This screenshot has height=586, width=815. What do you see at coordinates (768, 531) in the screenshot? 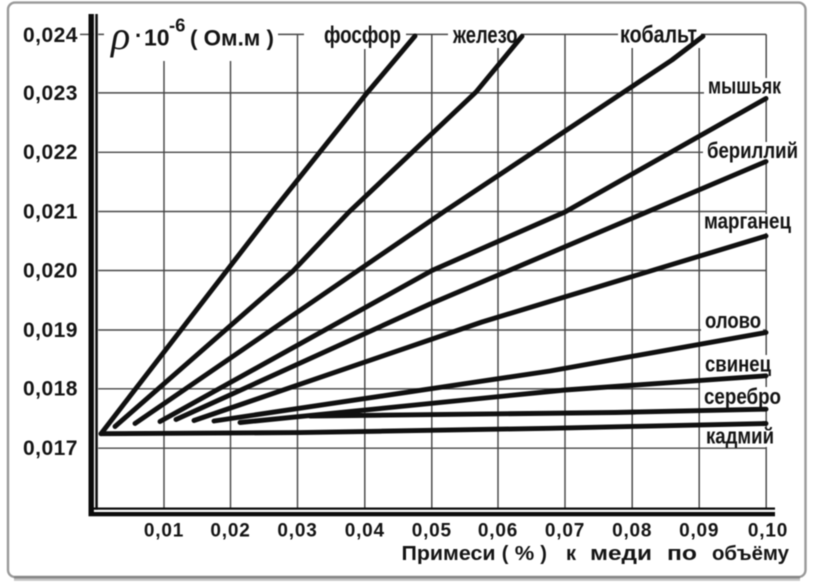
I see `svg-text: 0,10` at bounding box center [768, 531].